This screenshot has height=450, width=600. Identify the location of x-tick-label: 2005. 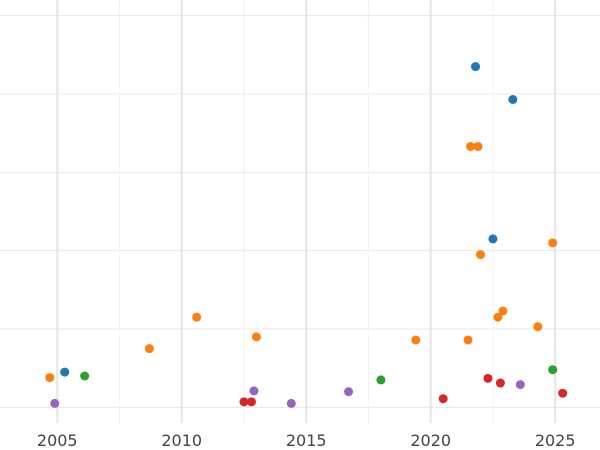
(57, 440).